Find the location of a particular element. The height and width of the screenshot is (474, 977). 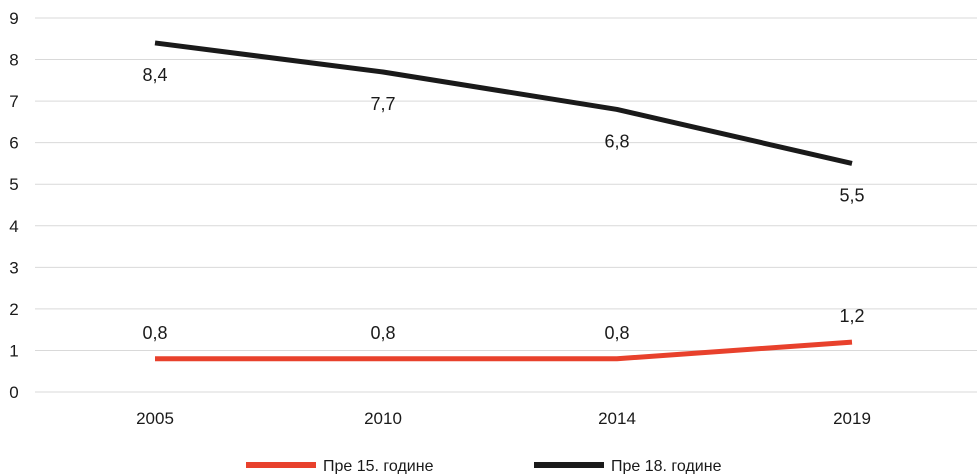

x-tick-label: 2019 is located at coordinates (852, 418).